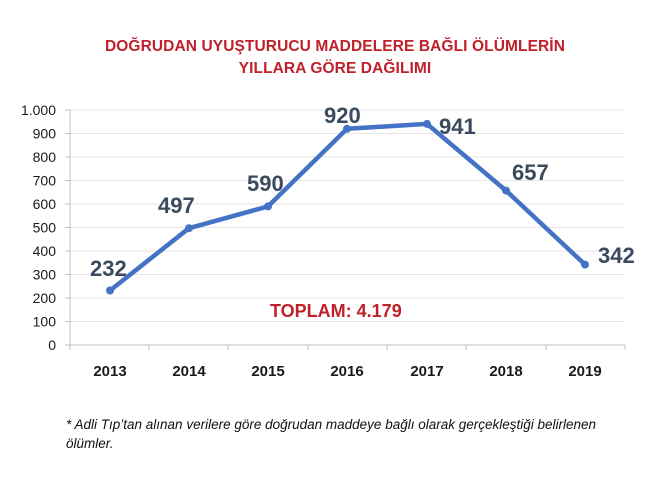 The width and height of the screenshot is (670, 480). I want to click on data-label-2014: 497, so click(176, 205).